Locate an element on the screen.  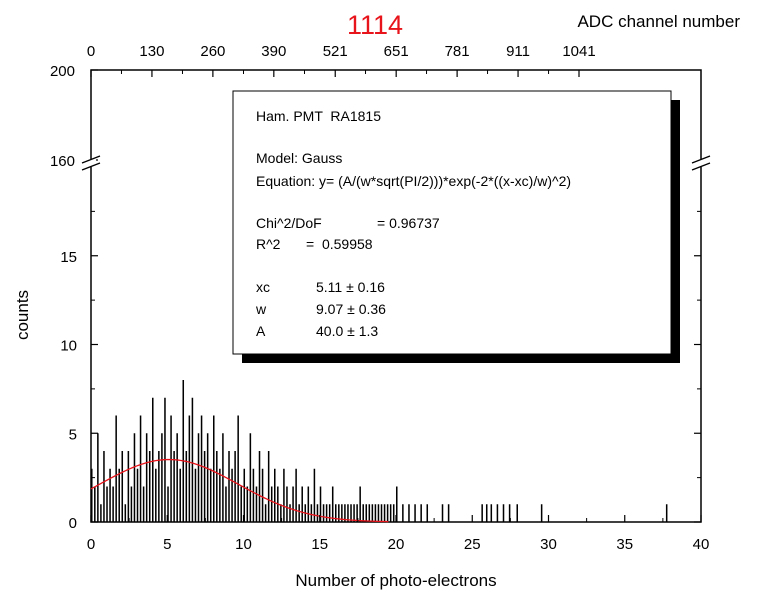
x-tick-label: 40 is located at coordinates (701, 544).